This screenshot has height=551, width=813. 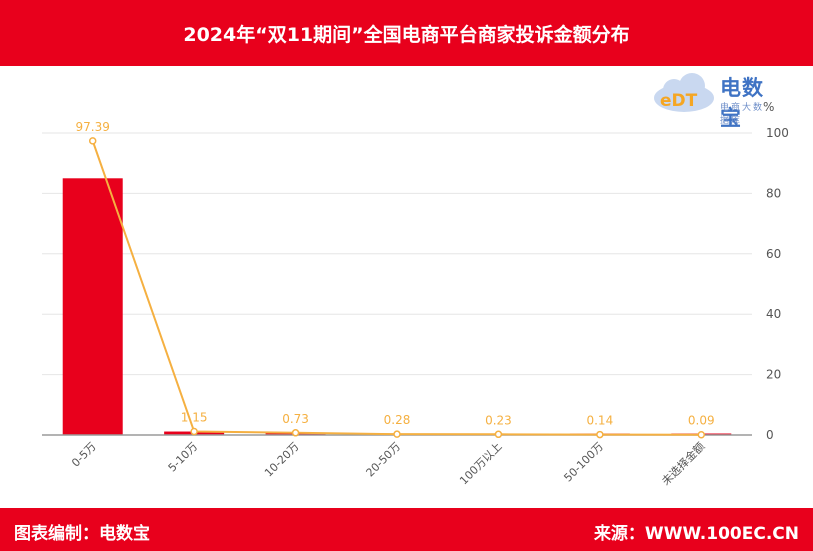 I want to click on x-tick-label: 10-20万, so click(x=282, y=460).